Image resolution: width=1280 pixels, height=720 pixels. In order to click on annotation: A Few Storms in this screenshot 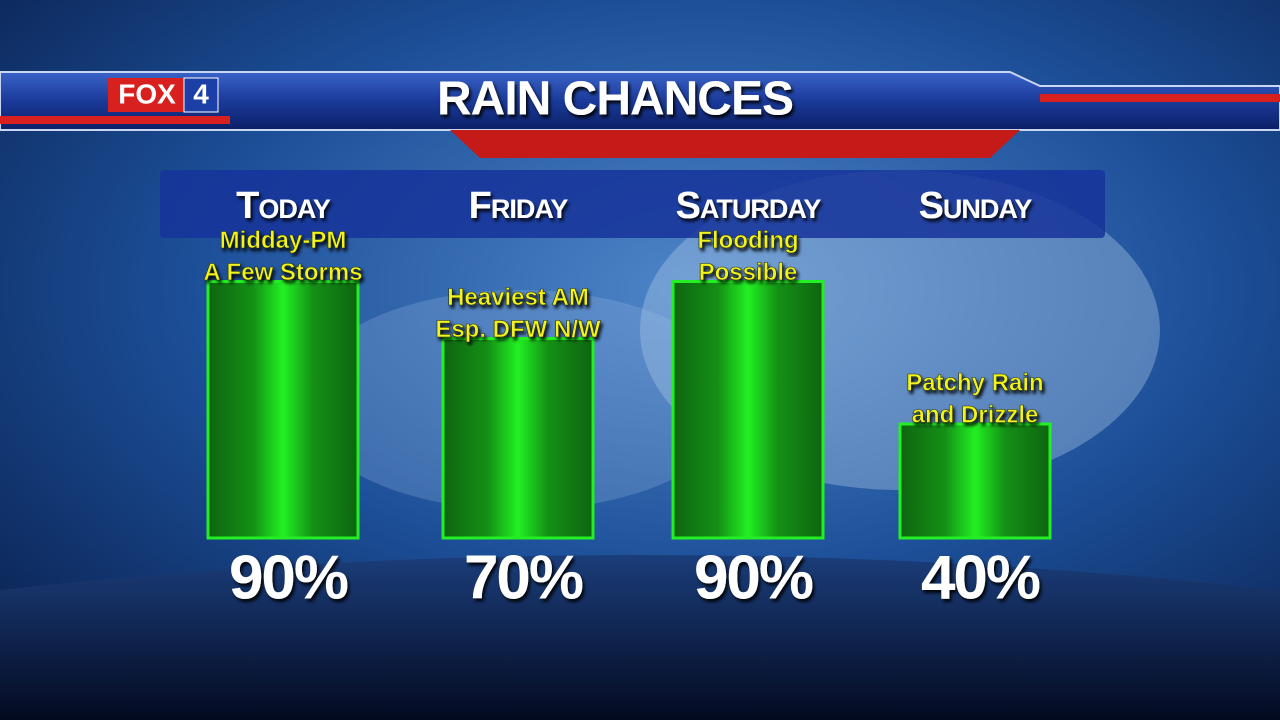, I will do `click(282, 272)`.